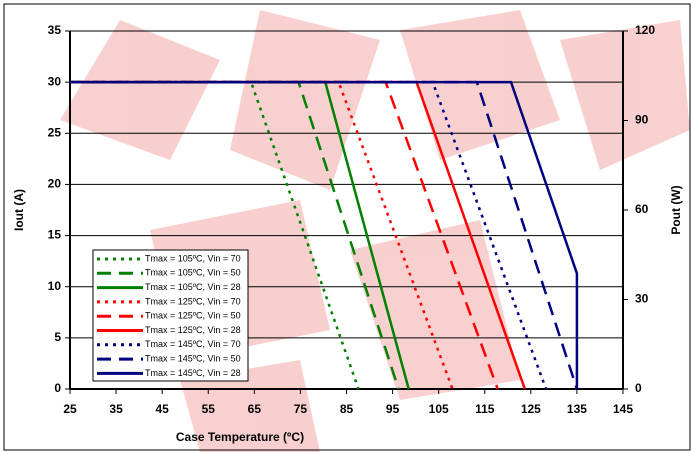 This screenshot has height=452, width=693. What do you see at coordinates (193, 358) in the screenshot?
I see `legend-label: Tmax = 145ºC, Vin = 50` at bounding box center [193, 358].